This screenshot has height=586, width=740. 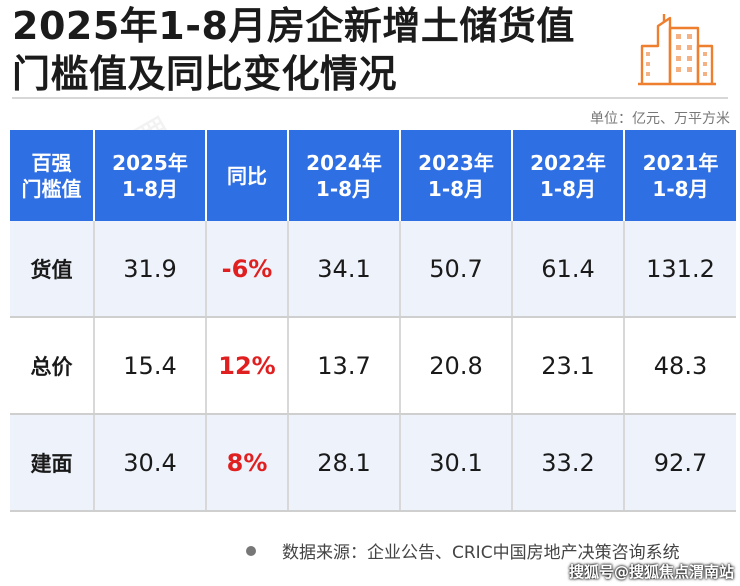 What do you see at coordinates (52, 175) in the screenshot?
I see `column-header: 百强 门槛值` at bounding box center [52, 175].